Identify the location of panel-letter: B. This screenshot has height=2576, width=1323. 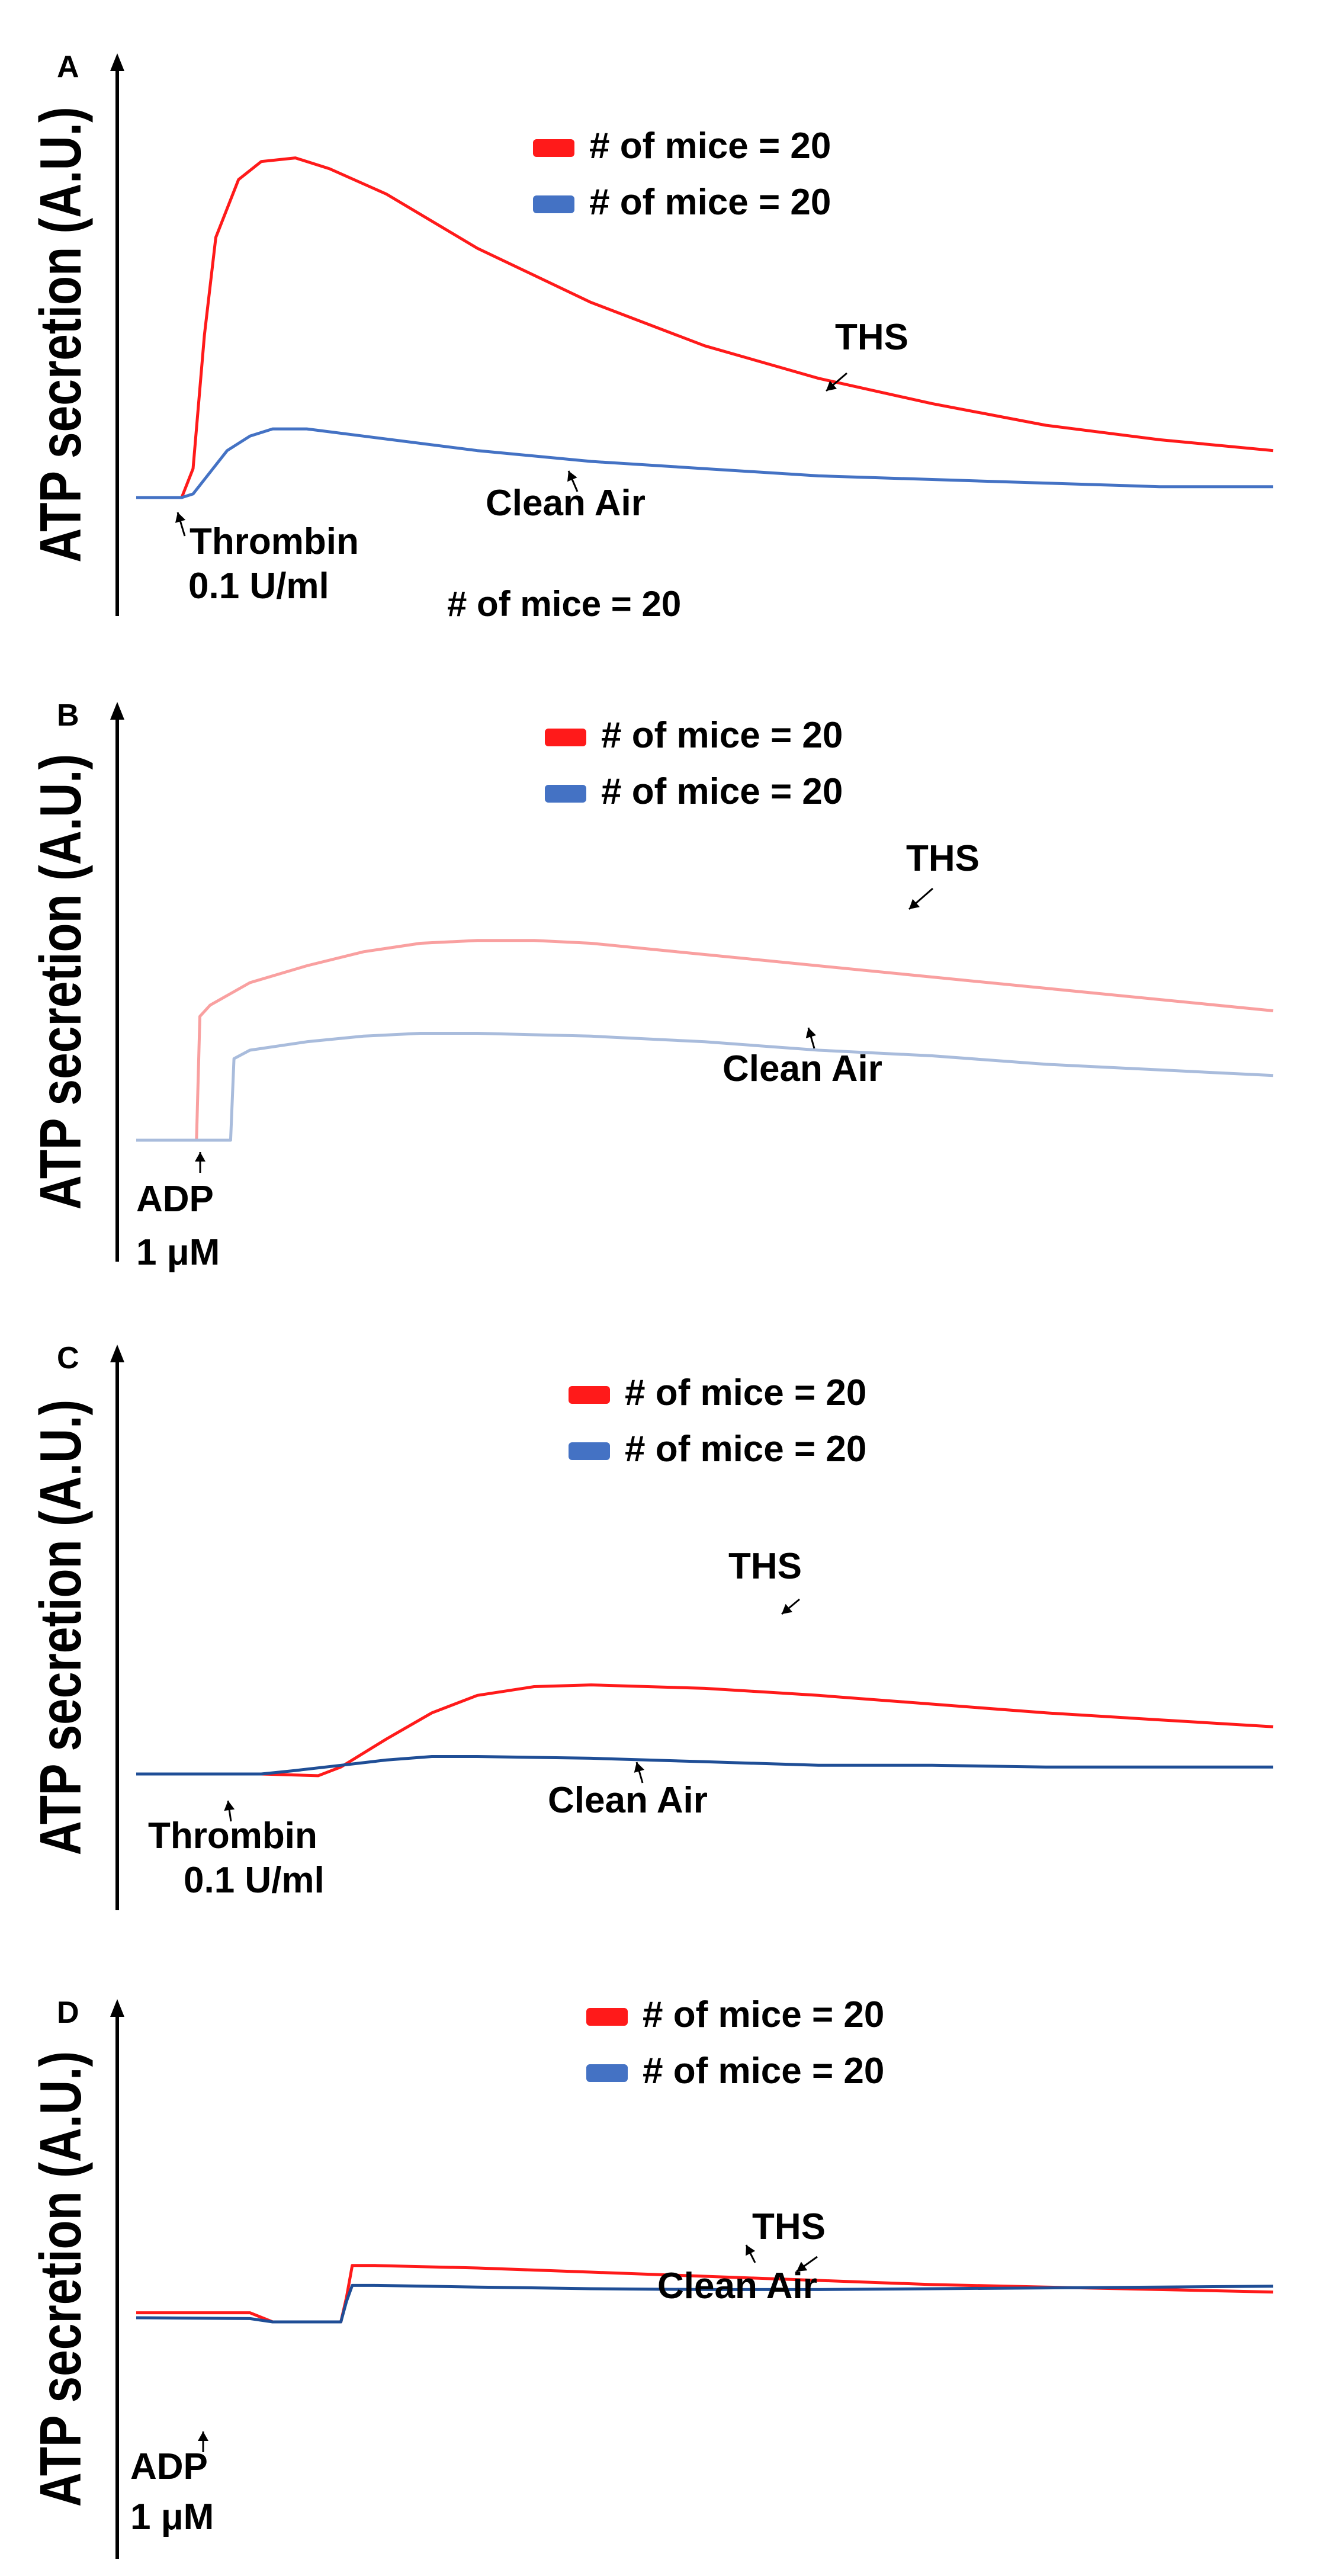
(68, 715).